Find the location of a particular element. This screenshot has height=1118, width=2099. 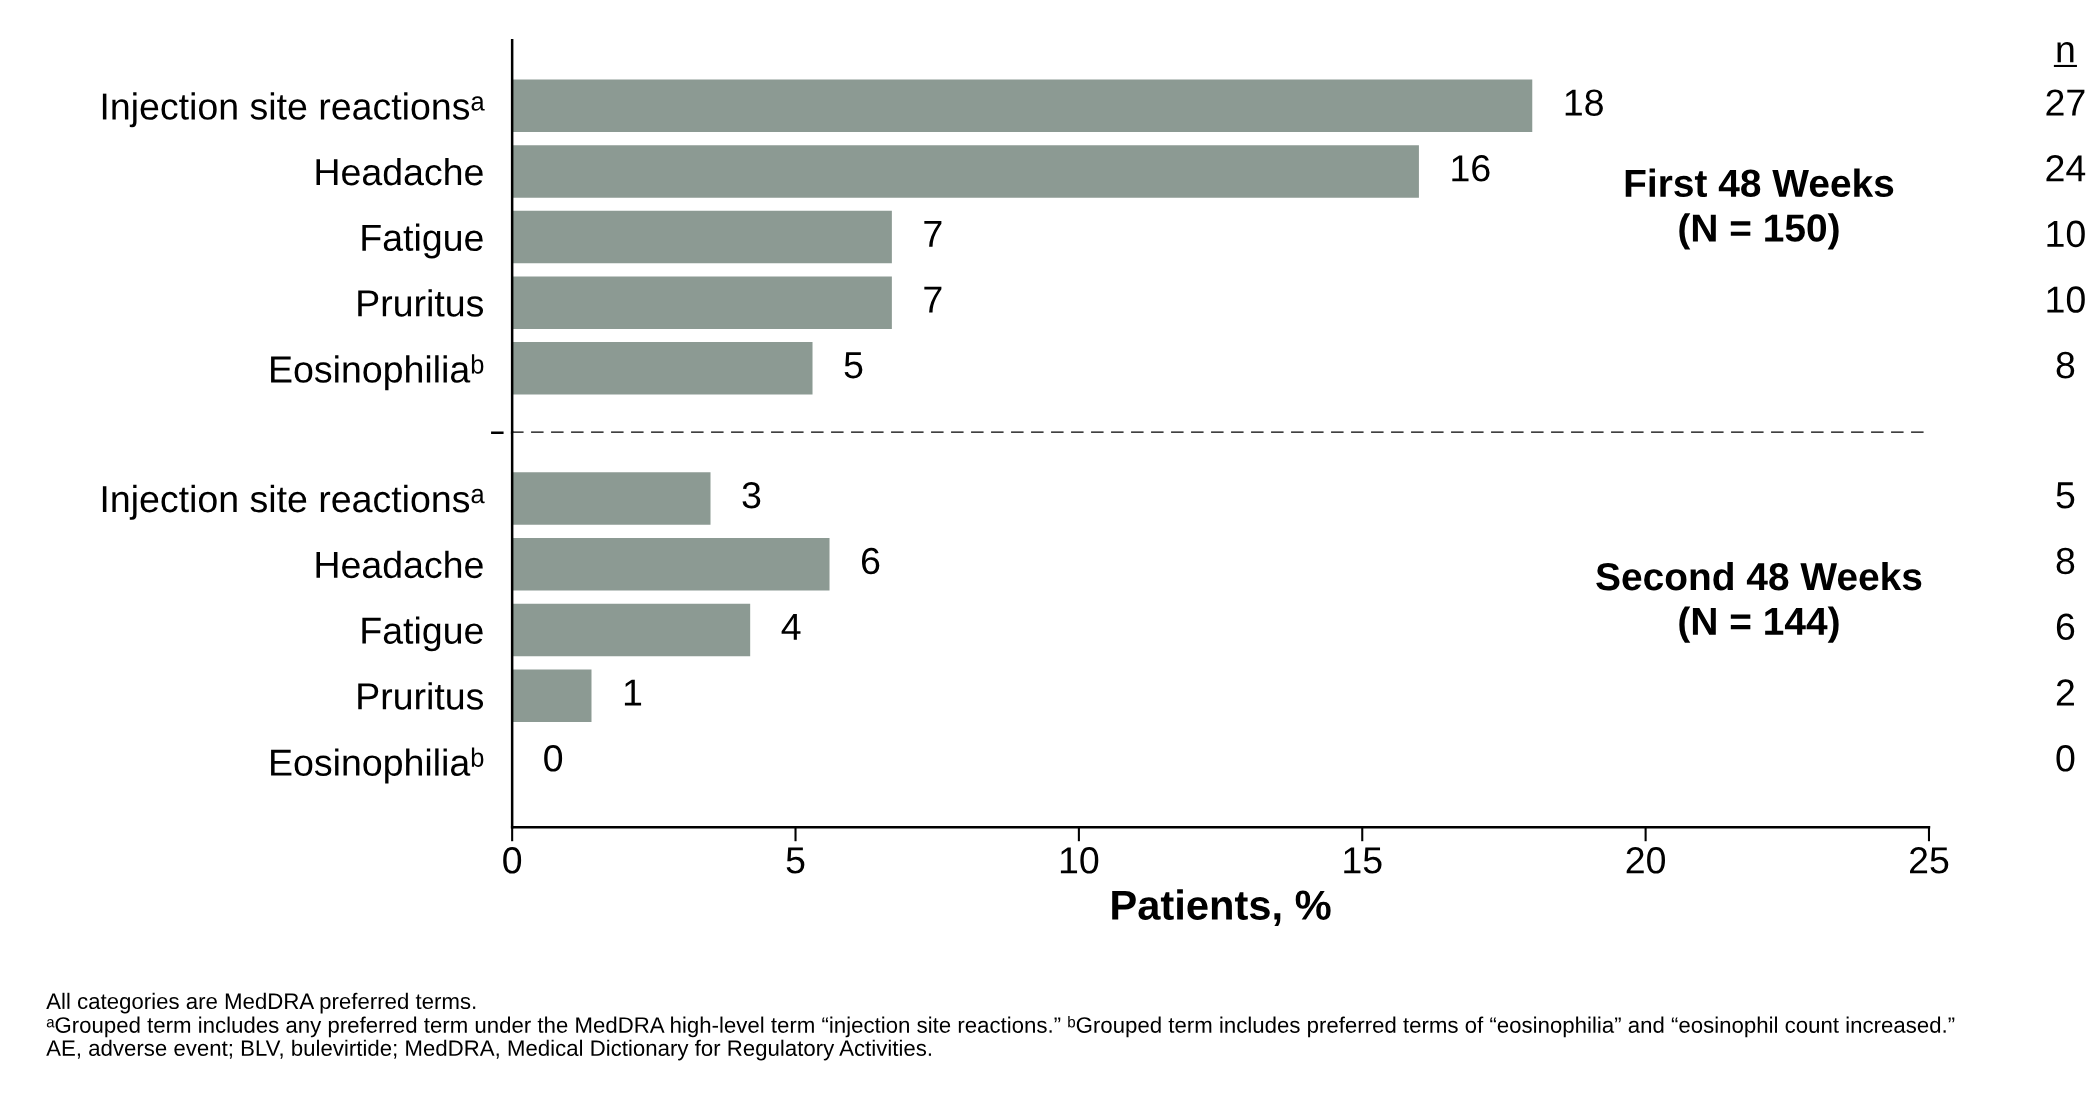

x-tick-label: 0 is located at coordinates (512, 860).